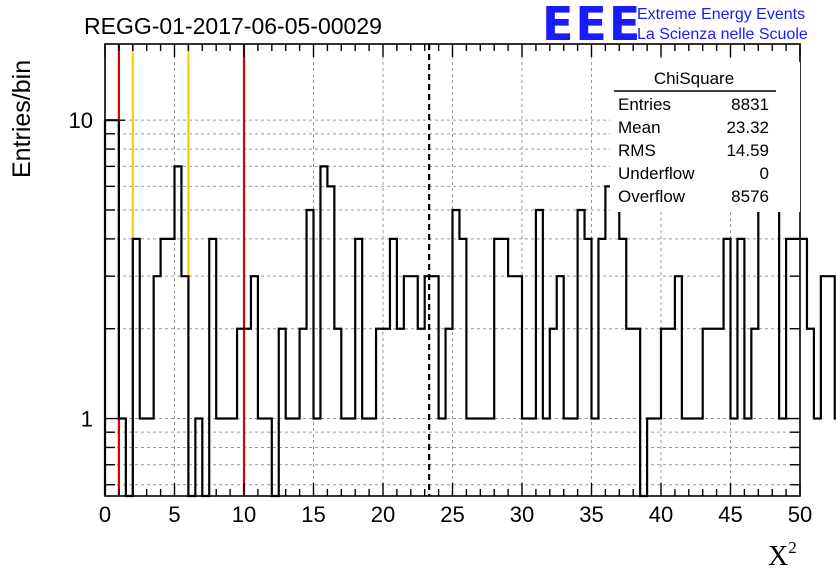 This screenshot has width=836, height=572. Describe the element at coordinates (656, 173) in the screenshot. I see `stats-label: Underflow` at that location.